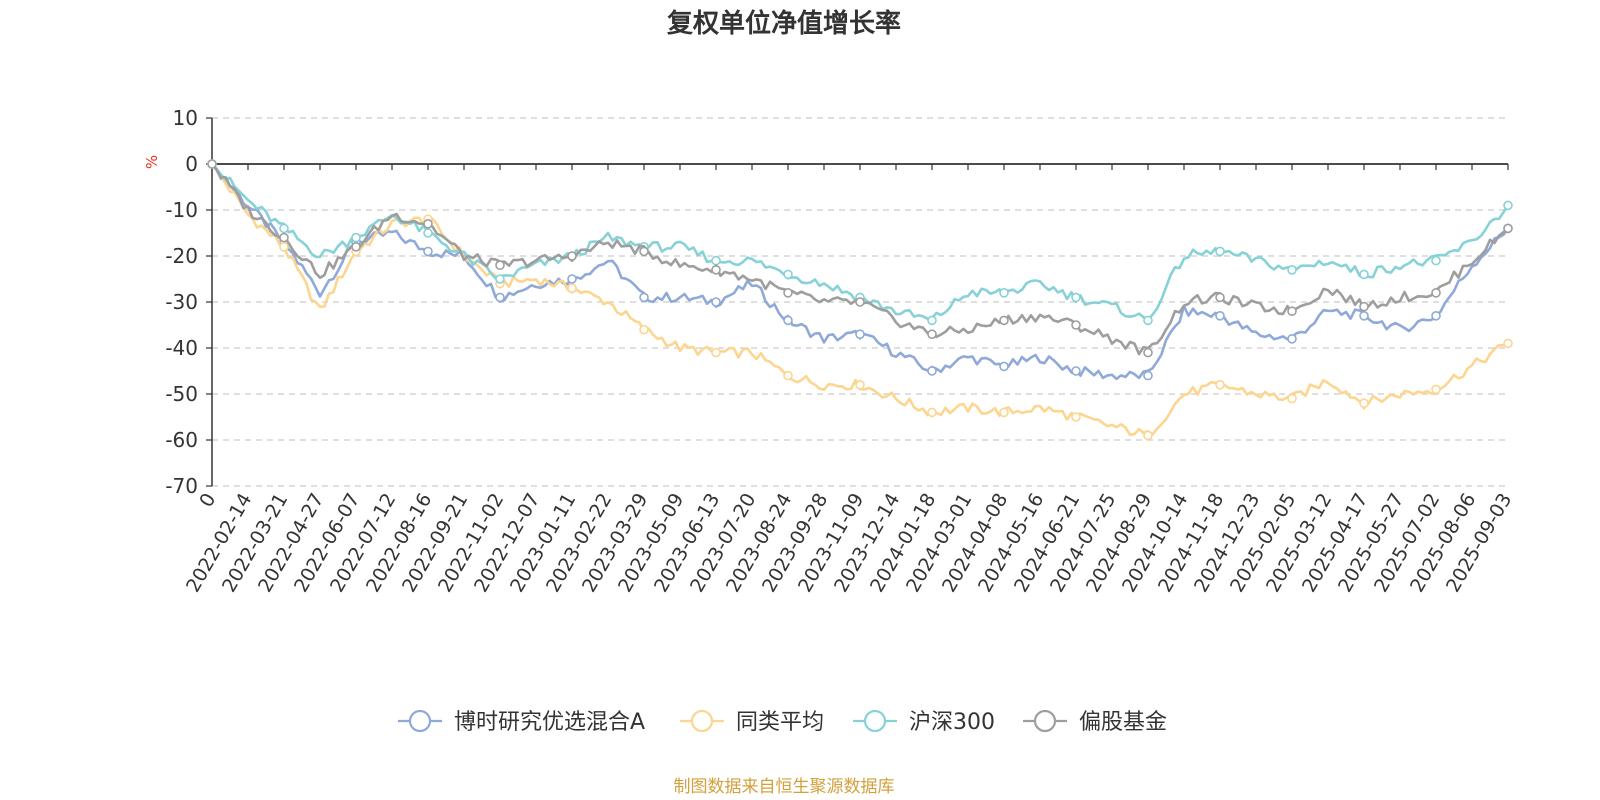  I want to click on y-tick-label: 0, so click(191, 164).